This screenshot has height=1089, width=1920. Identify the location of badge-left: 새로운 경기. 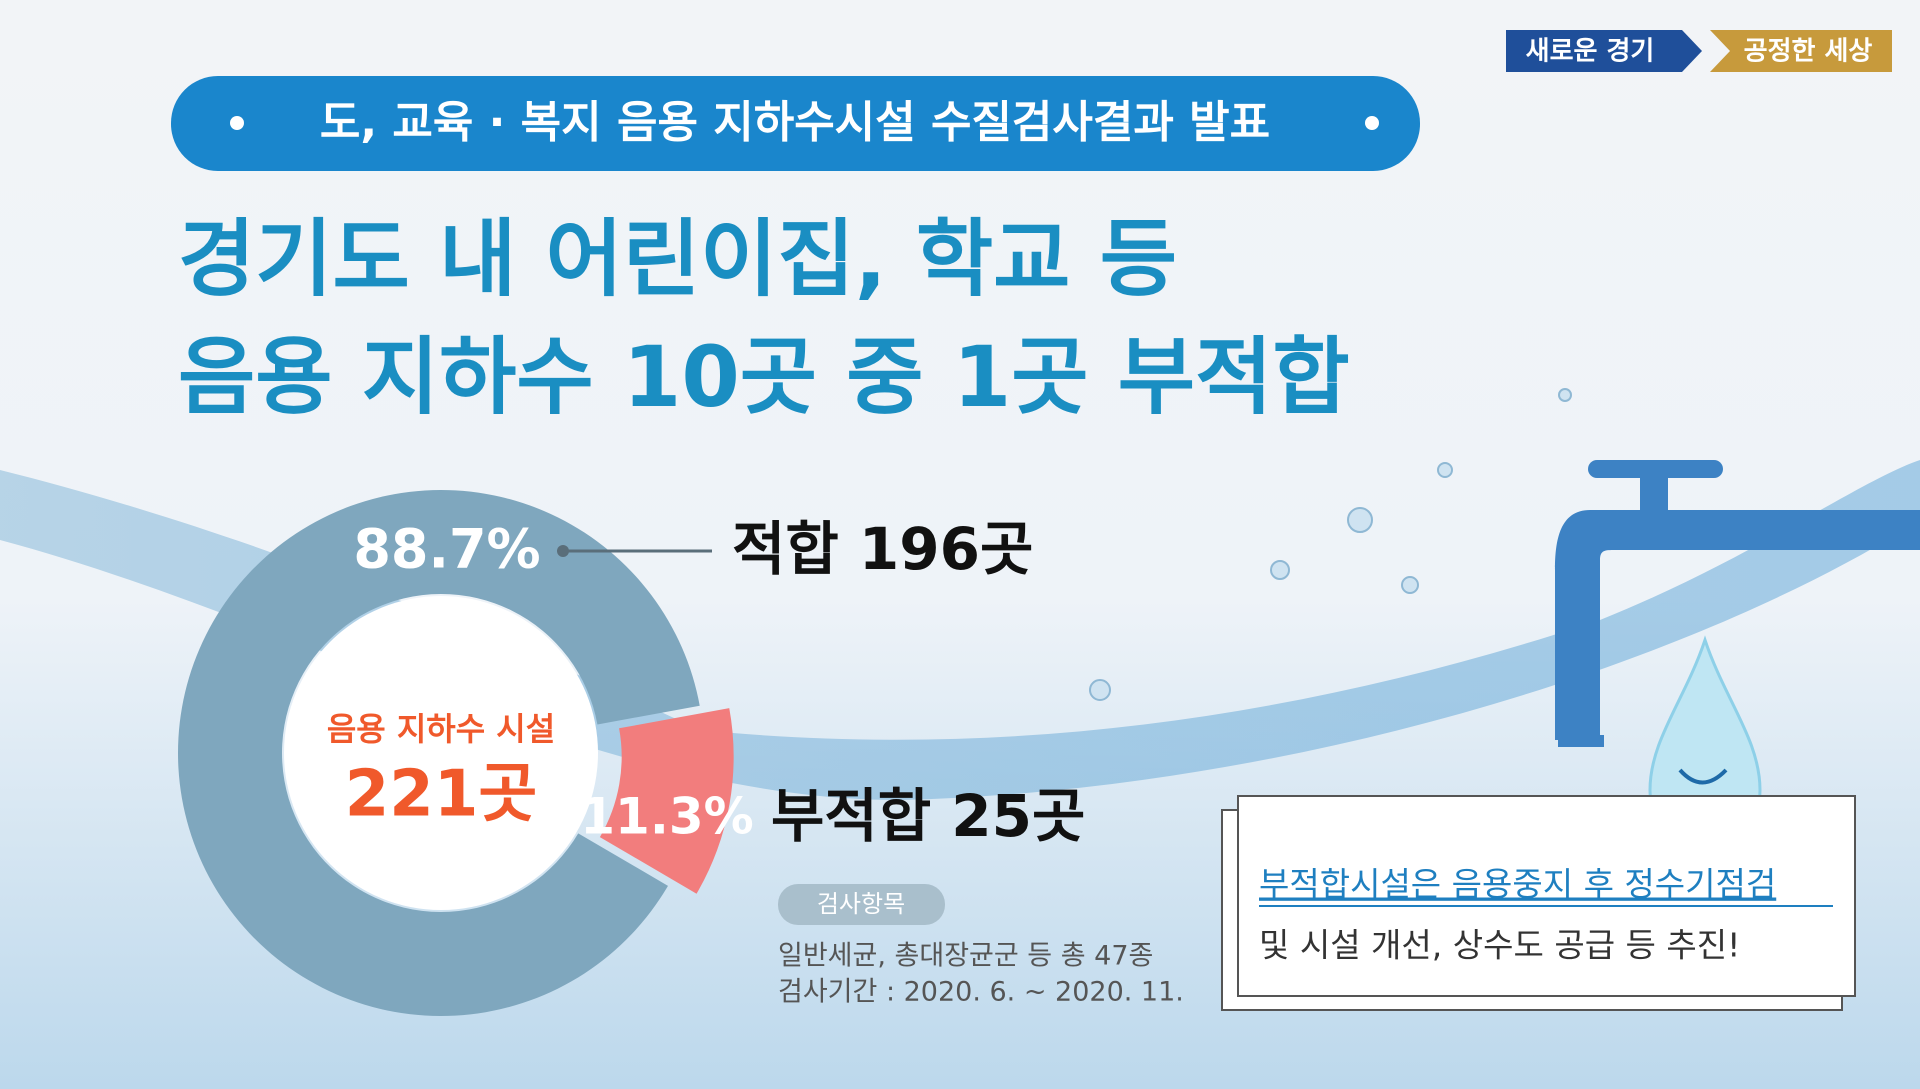
(1590, 52).